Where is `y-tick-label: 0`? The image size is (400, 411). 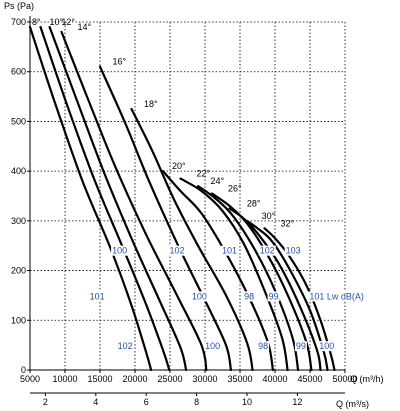 y-tick-label: 0 is located at coordinates (23, 370).